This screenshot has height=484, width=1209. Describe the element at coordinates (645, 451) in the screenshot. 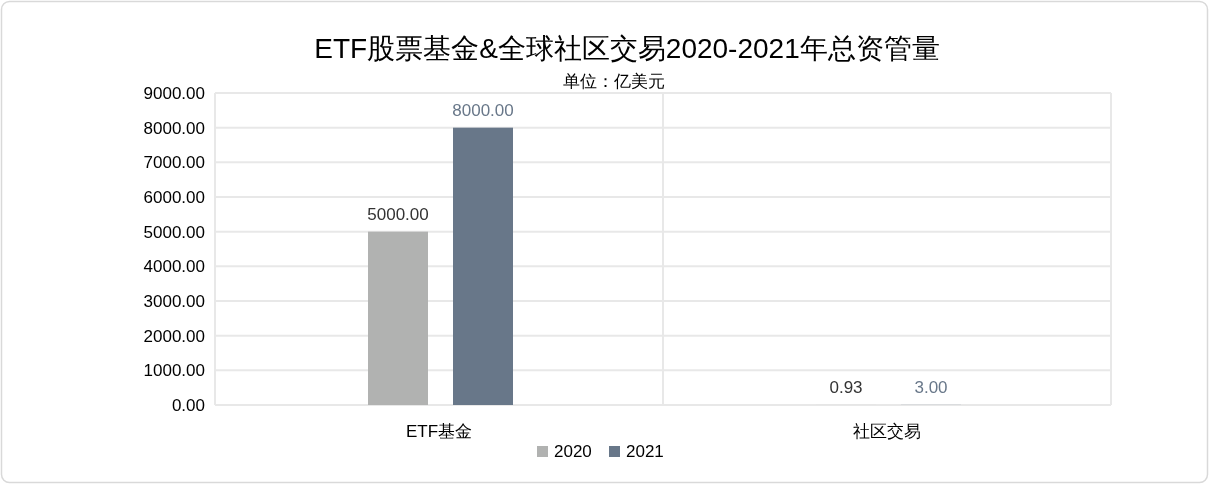

I see `legend-label: 2021` at that location.